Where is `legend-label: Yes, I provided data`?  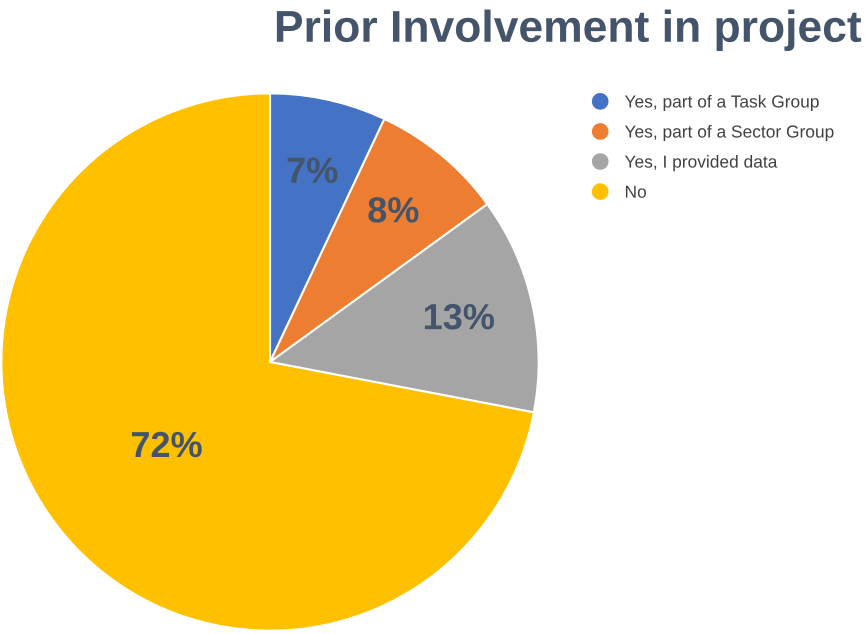 legend-label: Yes, I provided data is located at coordinates (701, 163).